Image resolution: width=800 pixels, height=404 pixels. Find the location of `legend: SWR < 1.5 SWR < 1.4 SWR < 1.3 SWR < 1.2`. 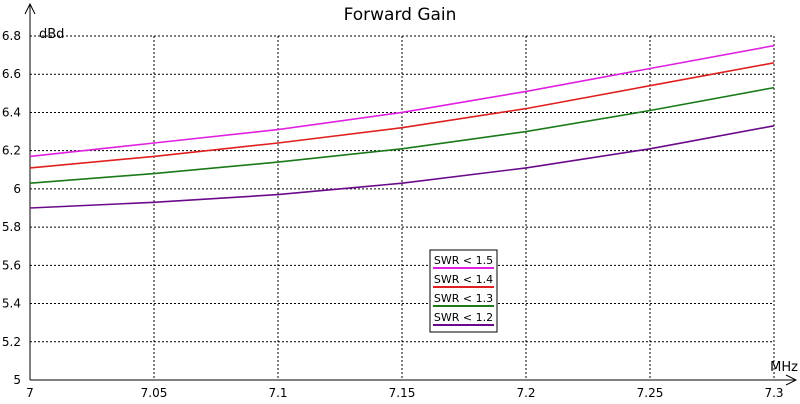

legend: SWR < 1.5 SWR < 1.4 SWR < 1.3 SWR < 1.2 is located at coordinates (463, 291).